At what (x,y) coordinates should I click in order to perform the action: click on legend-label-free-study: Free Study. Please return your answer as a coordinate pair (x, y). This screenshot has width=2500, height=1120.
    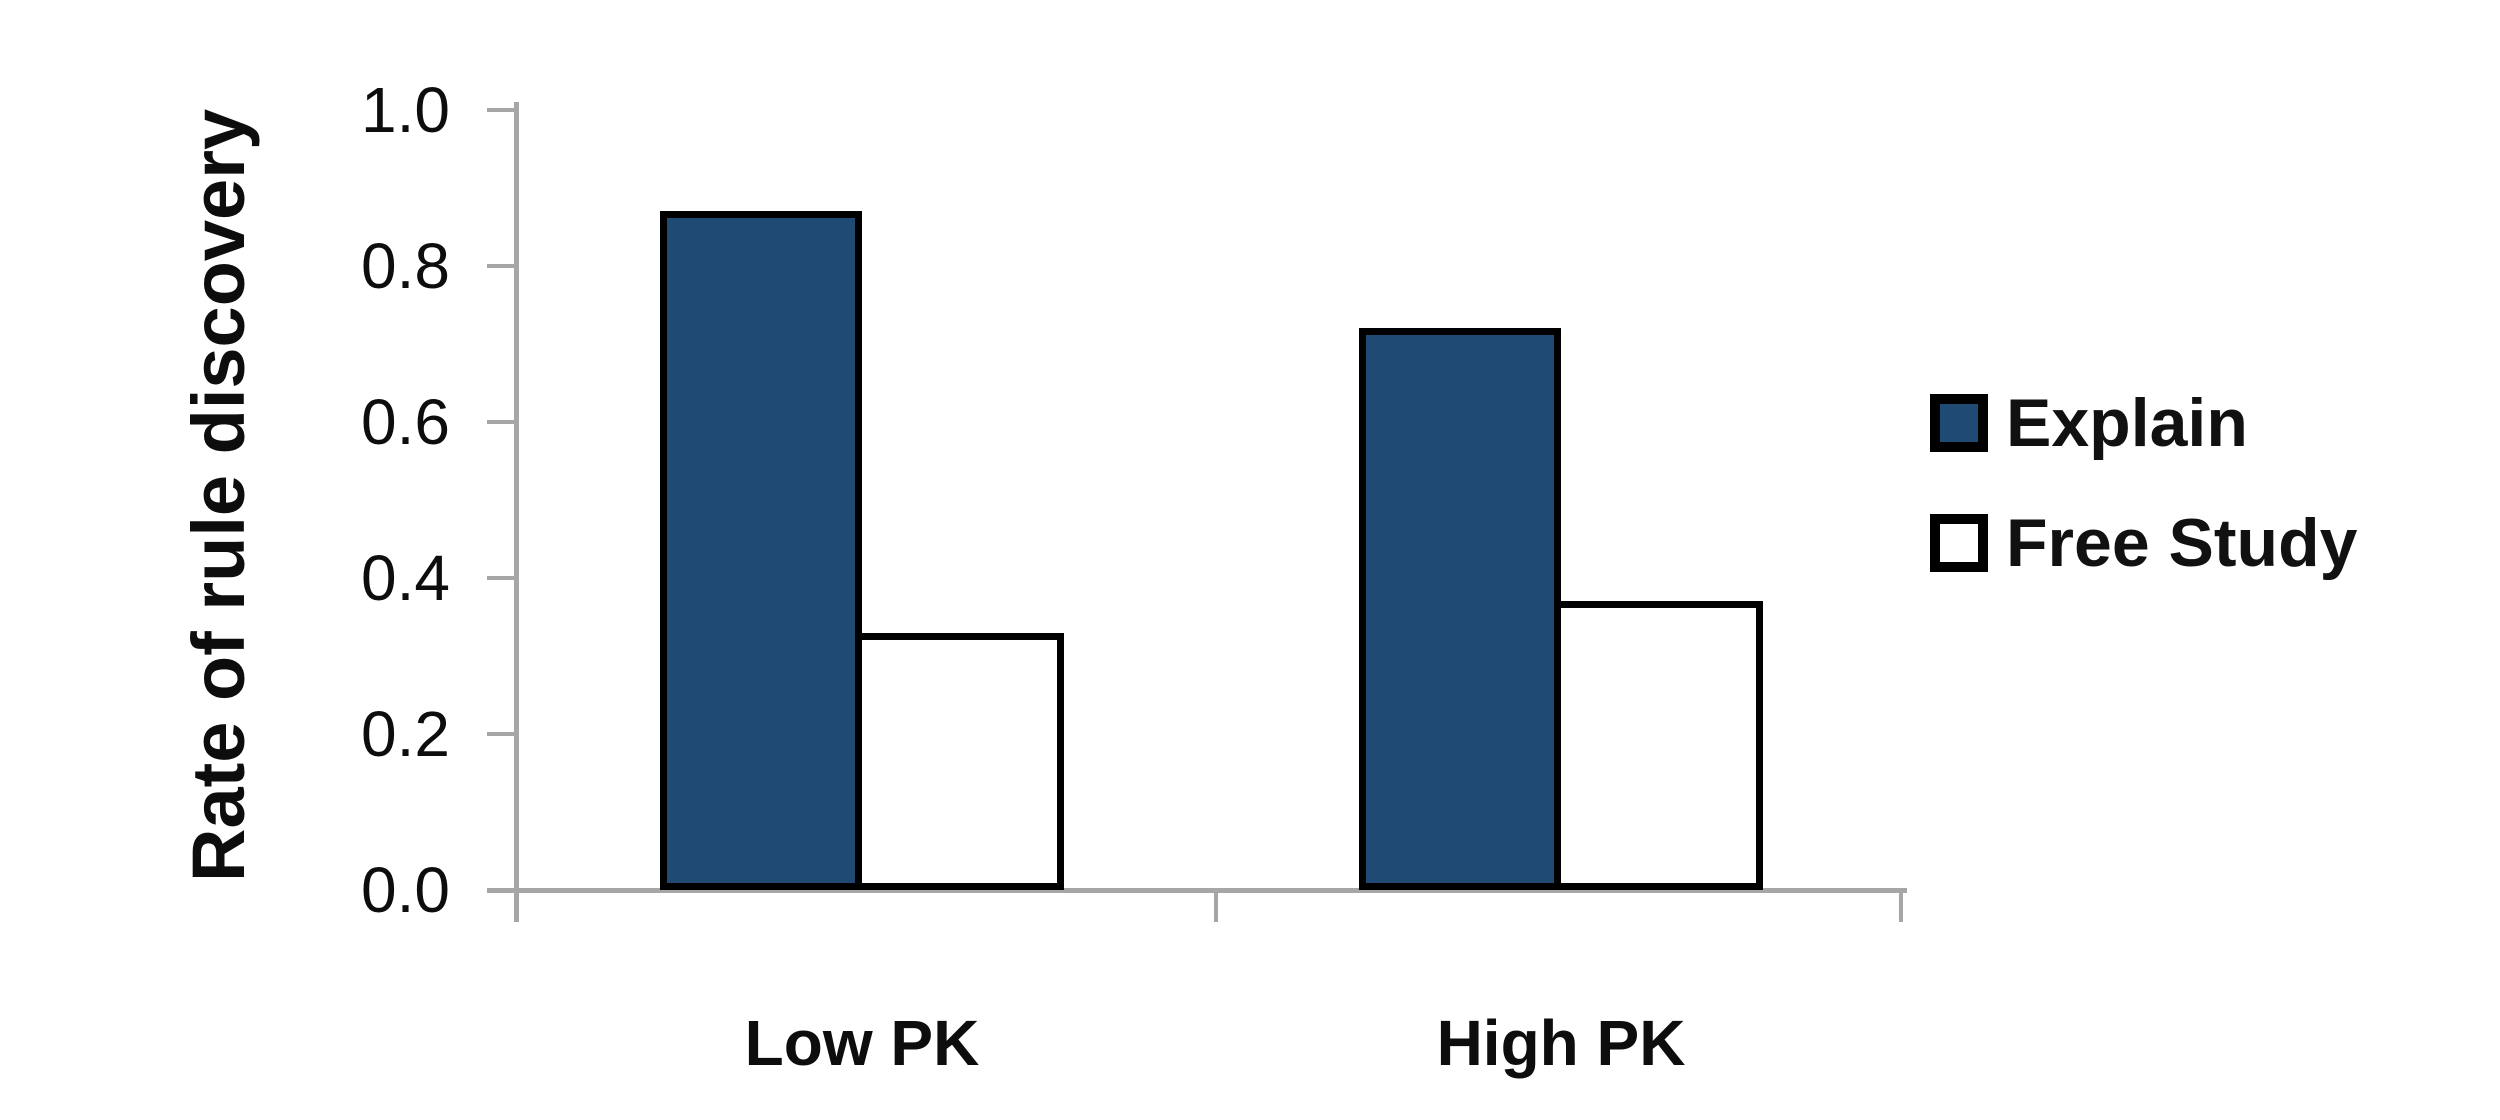
    Looking at the image, I should click on (2182, 543).